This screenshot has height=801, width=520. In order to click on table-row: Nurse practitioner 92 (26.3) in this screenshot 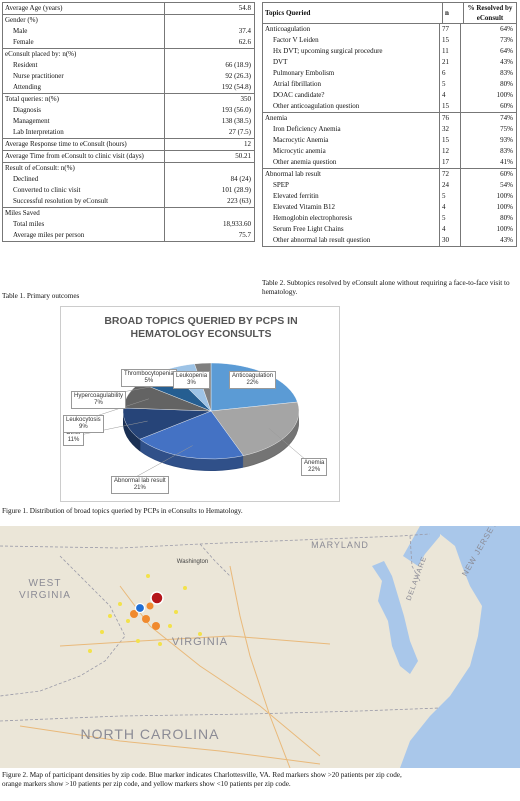, I will do `click(128, 76)`.